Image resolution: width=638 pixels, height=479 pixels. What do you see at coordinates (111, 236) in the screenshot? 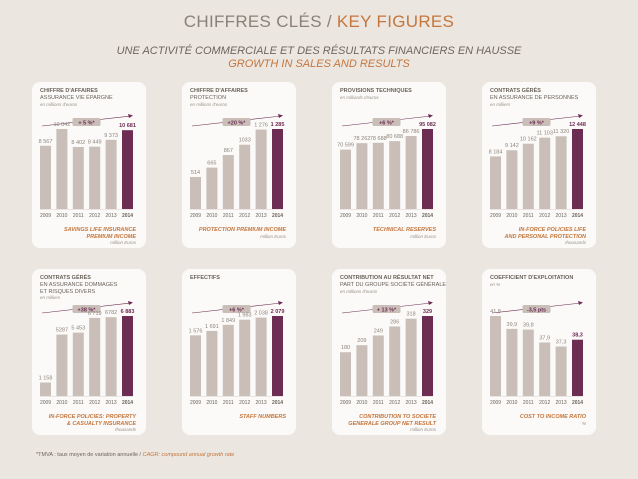
I see `card-label-en: PREMIUM INCOME` at bounding box center [111, 236].